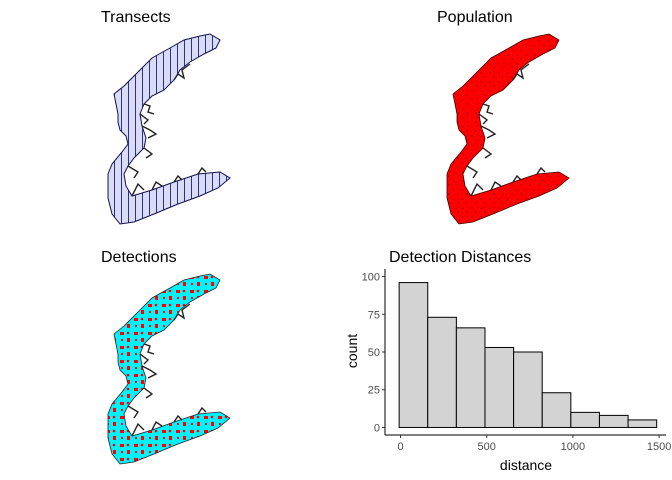  I want to click on detections-region, so click(169, 369).